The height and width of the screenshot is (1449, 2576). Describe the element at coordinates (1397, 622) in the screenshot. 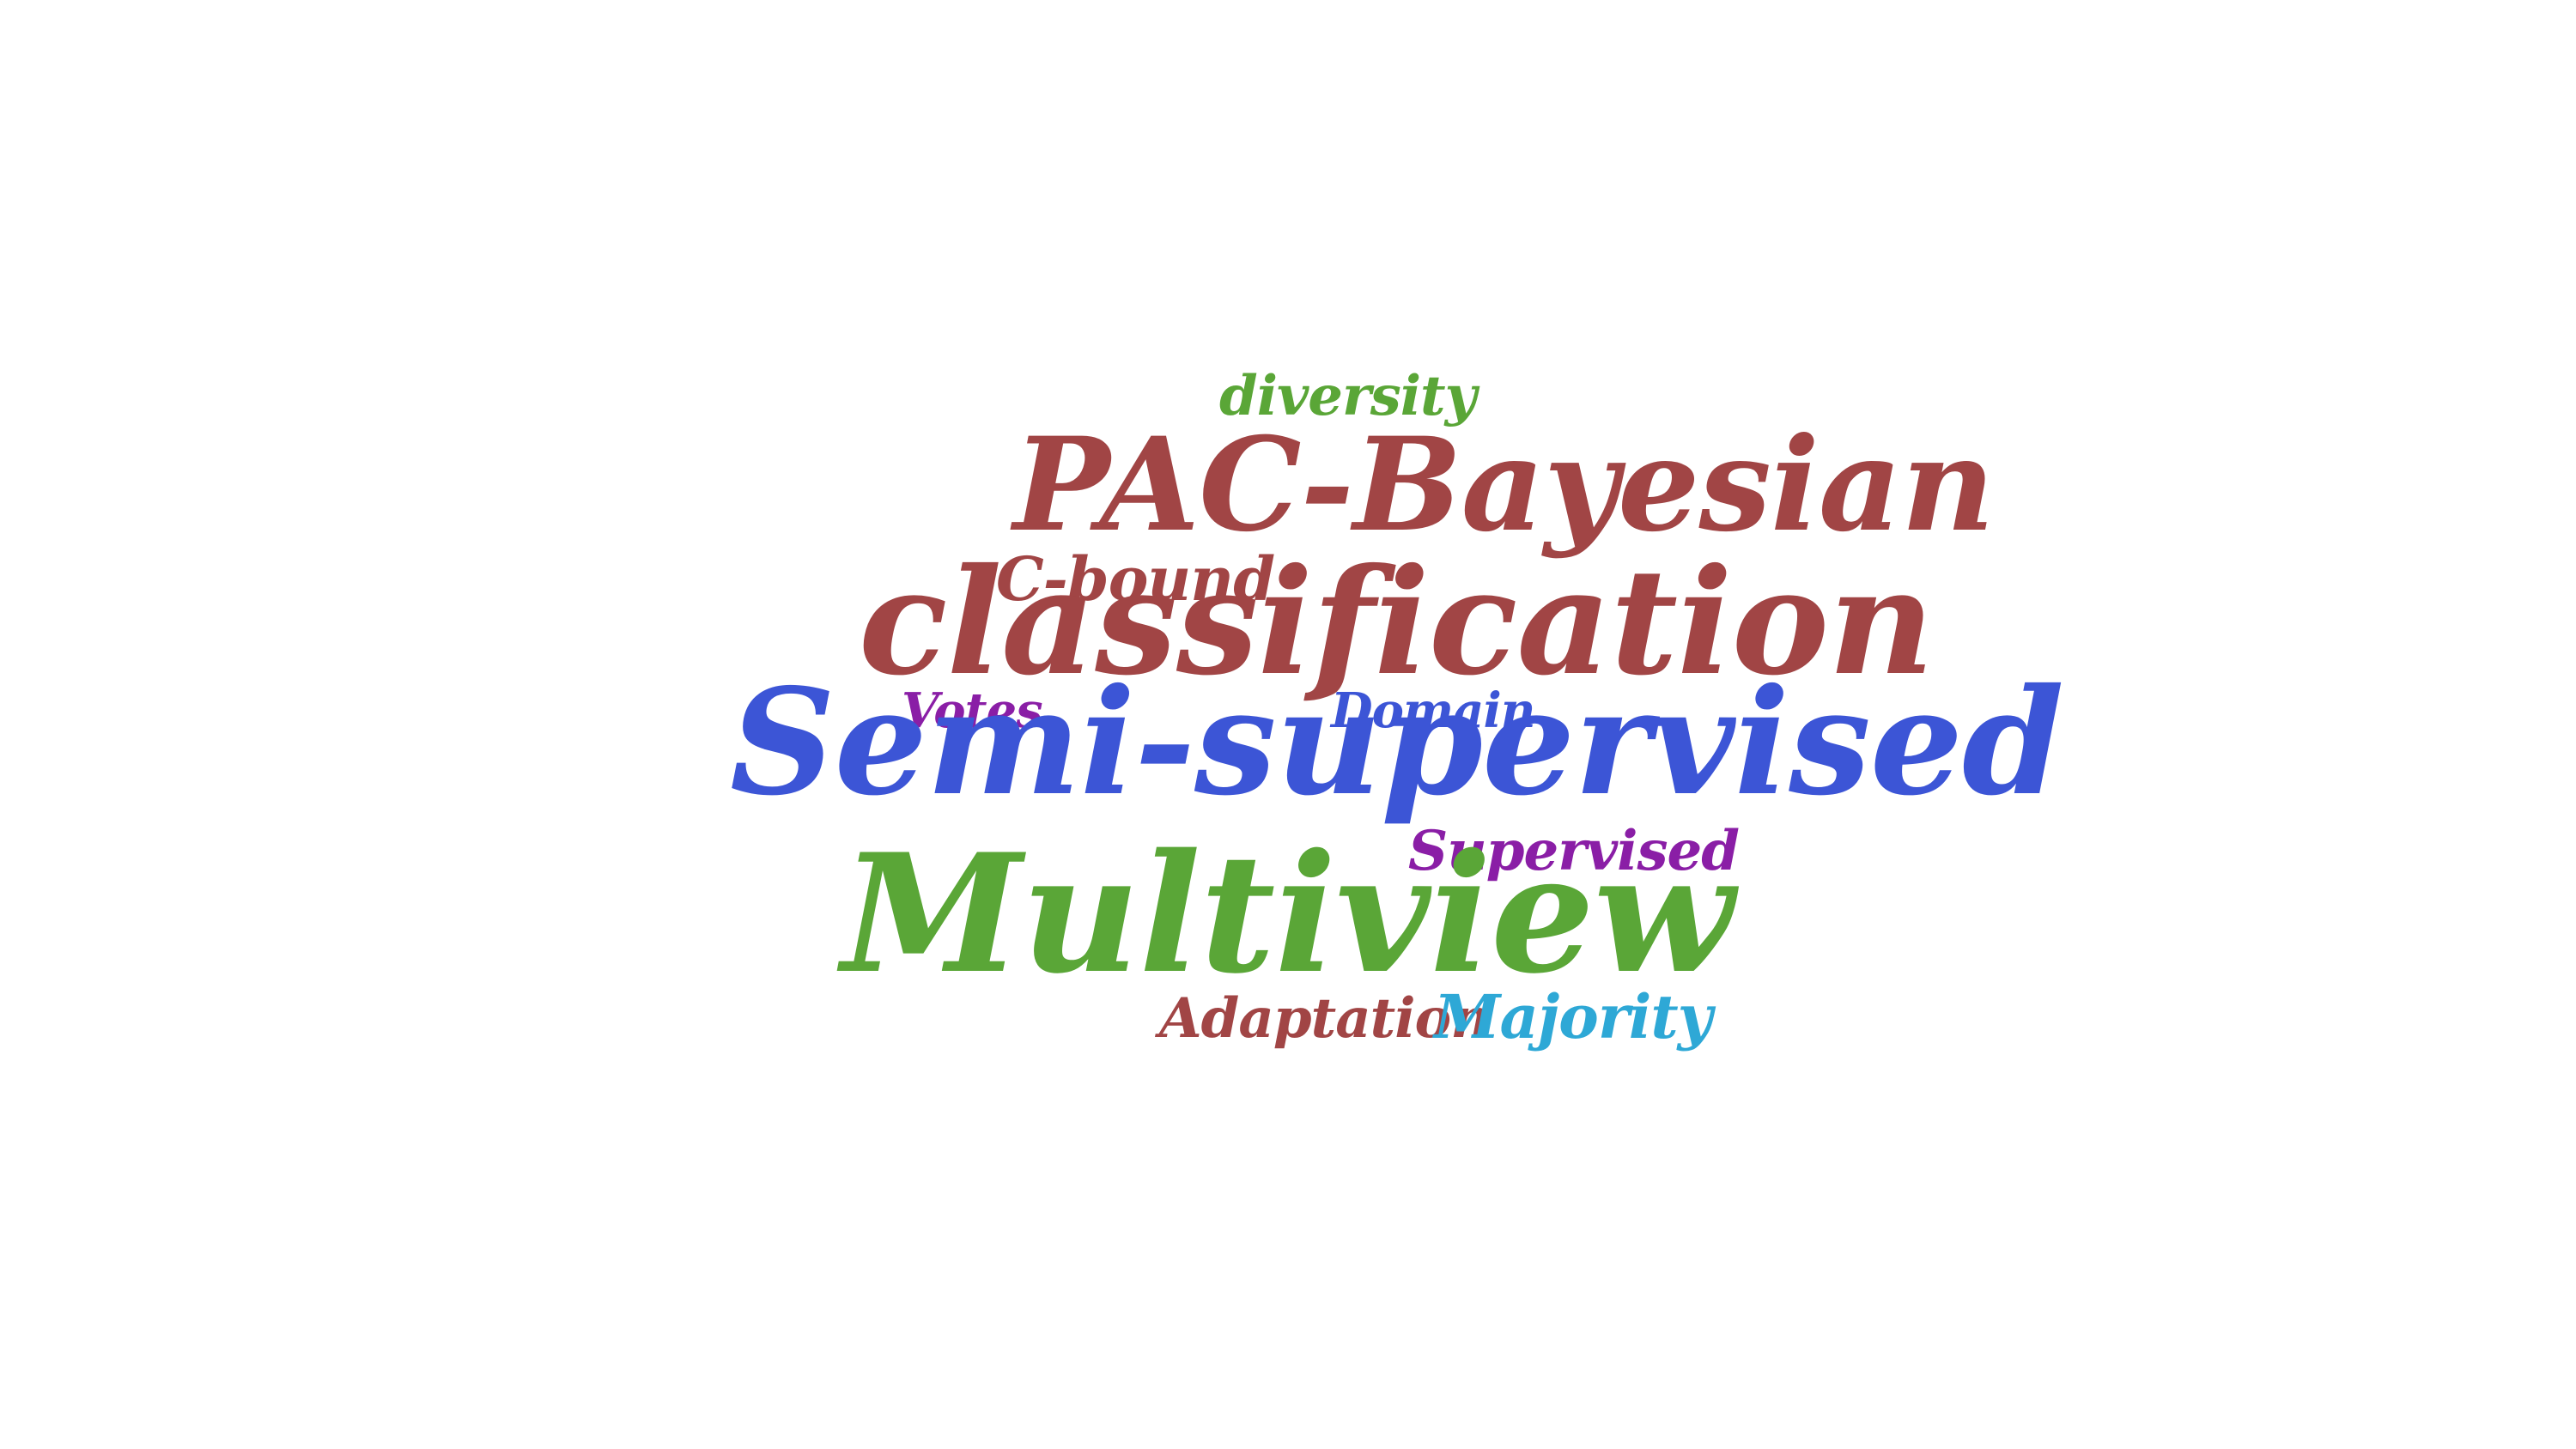

I see `word-classification: classification` at that location.